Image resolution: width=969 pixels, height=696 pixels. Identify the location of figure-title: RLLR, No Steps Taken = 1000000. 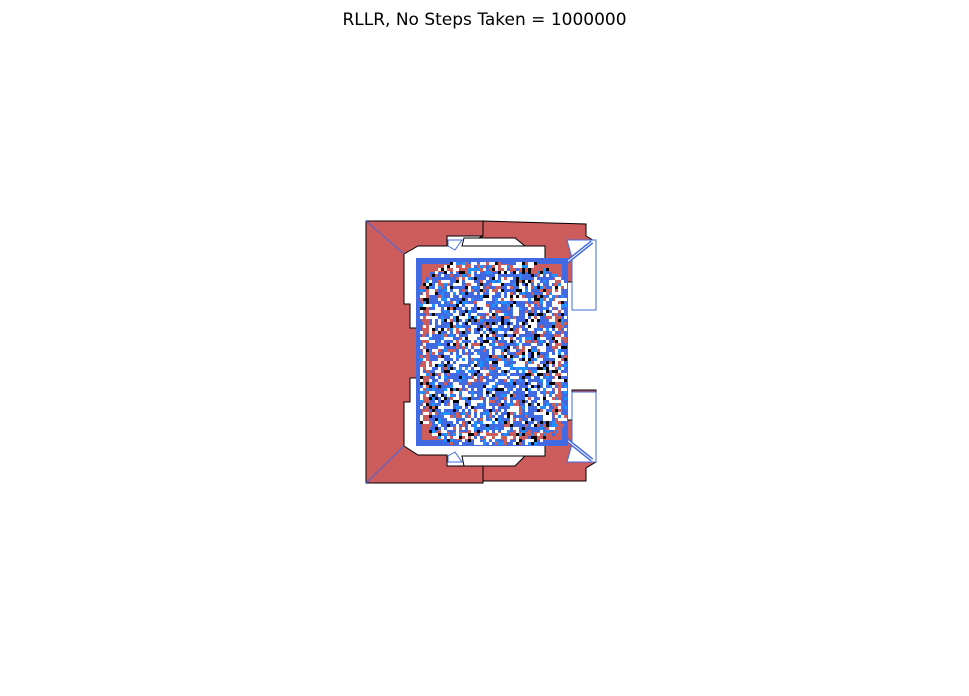
(484, 20).